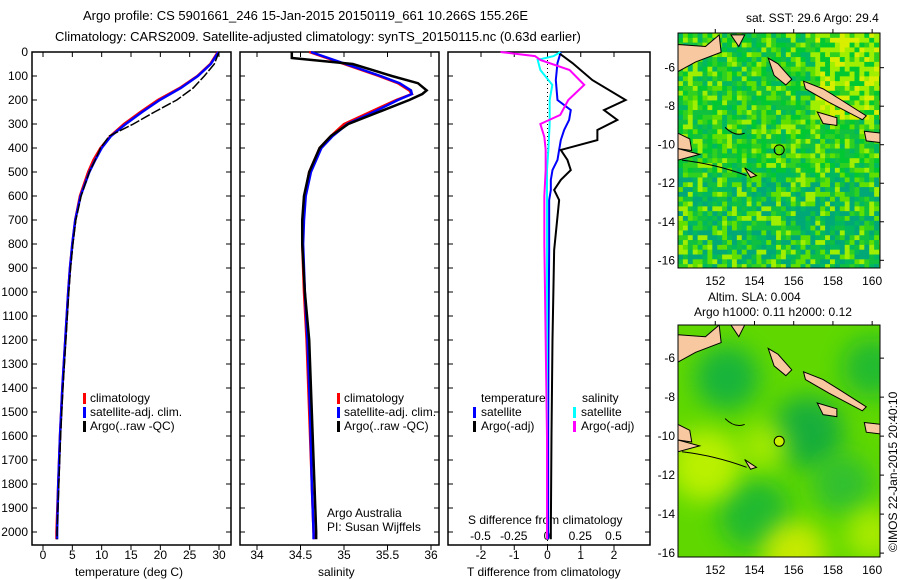 This screenshot has width=900, height=580. Describe the element at coordinates (833, 570) in the screenshot. I see `lon-tick-label: 158` at that location.